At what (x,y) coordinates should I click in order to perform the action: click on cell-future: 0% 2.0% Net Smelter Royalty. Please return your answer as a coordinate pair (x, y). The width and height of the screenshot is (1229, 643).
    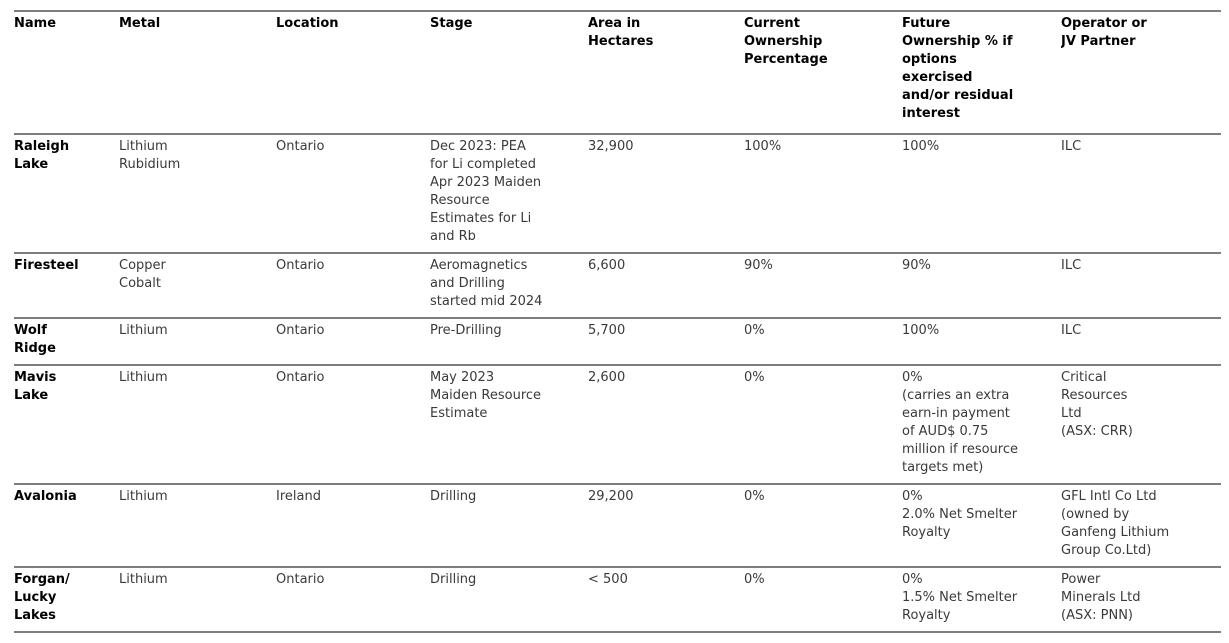
    Looking at the image, I should click on (981, 525).